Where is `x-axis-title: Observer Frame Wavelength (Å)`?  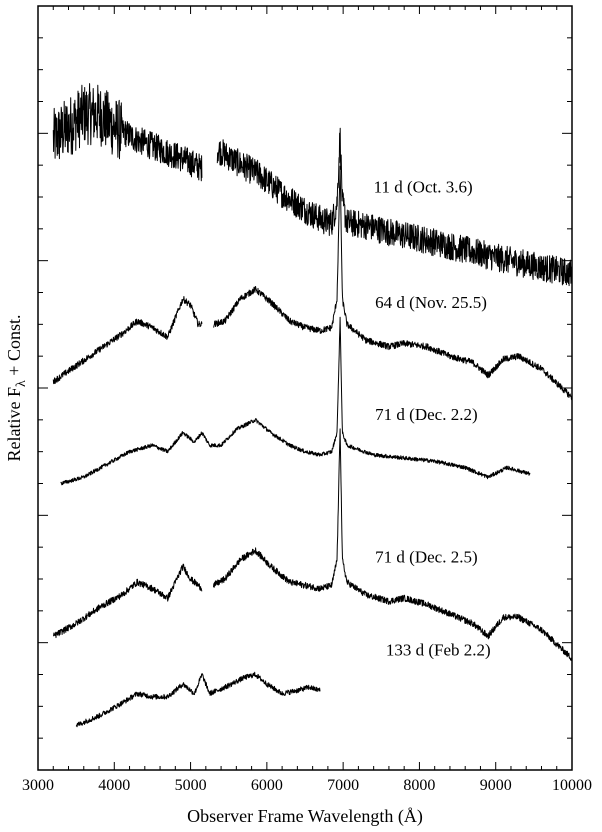
x-axis-title: Observer Frame Wavelength (Å) is located at coordinates (305, 816).